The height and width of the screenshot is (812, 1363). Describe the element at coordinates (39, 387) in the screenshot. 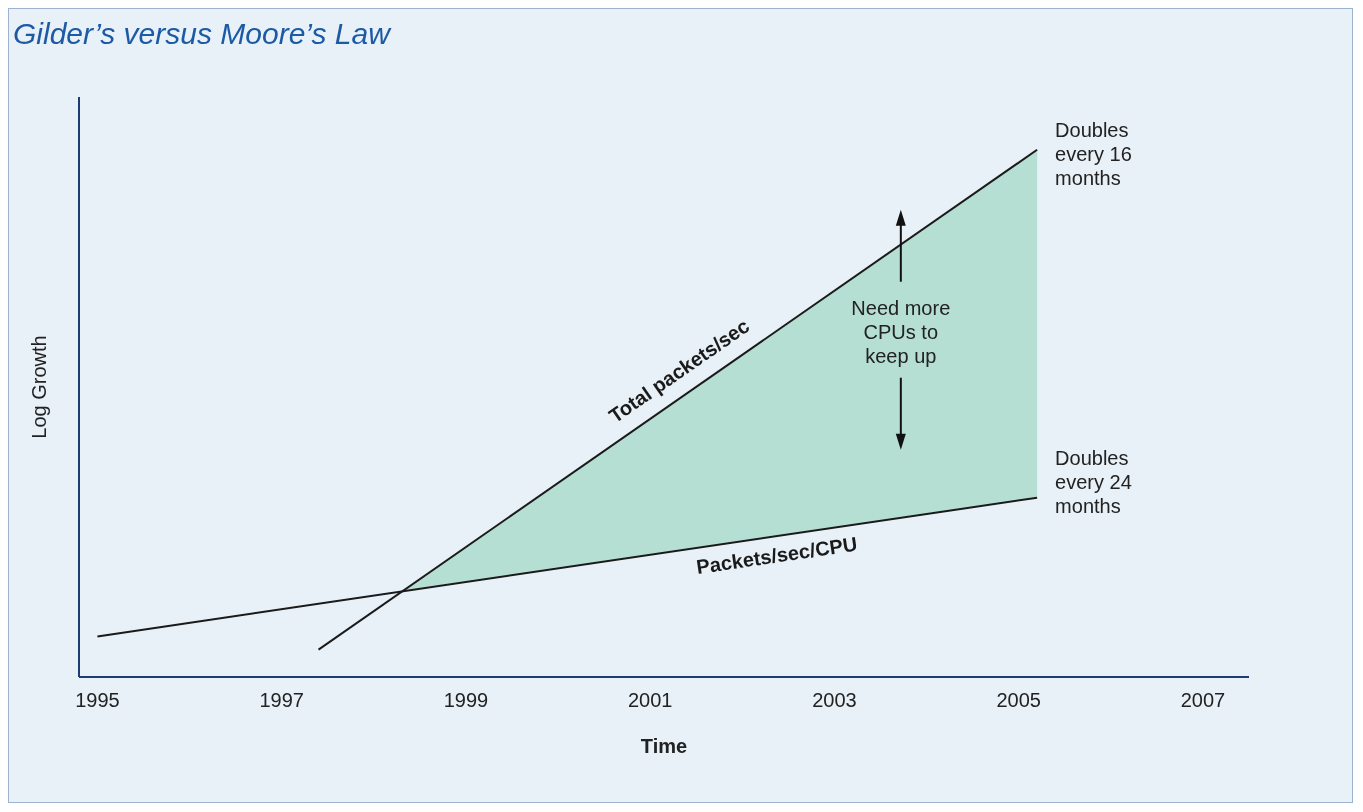

I see `y-axis-title: Log Growth` at that location.